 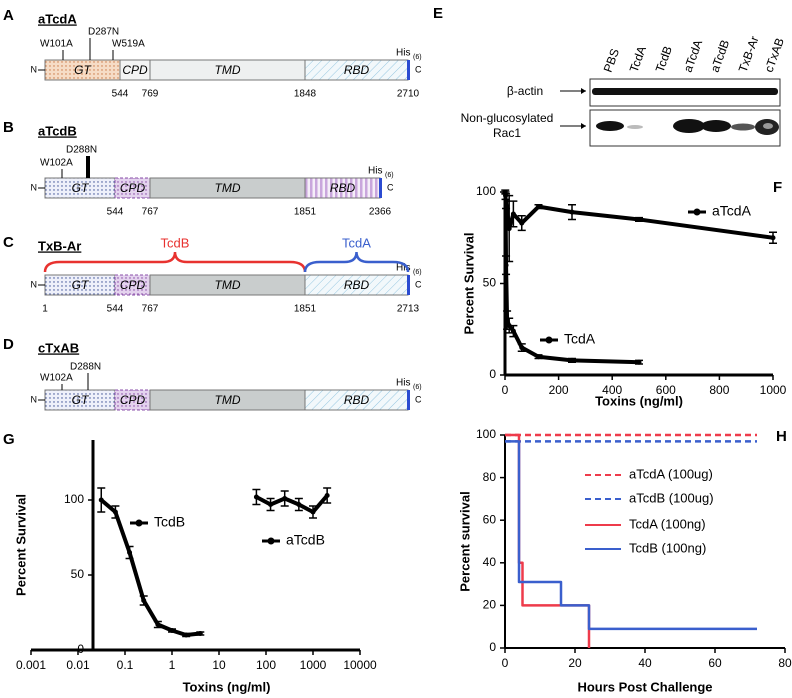 I want to click on construct-title: cTxAB, so click(x=58, y=347).